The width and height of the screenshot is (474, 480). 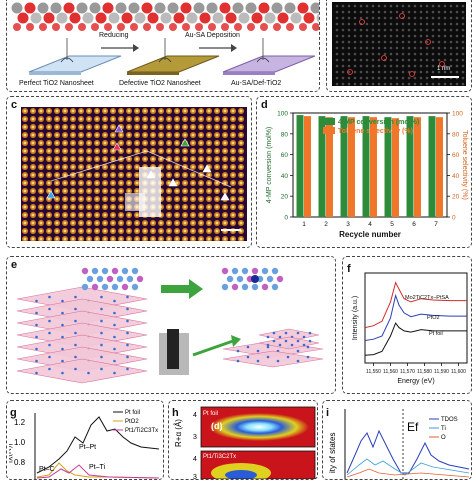 What do you see at coordinates (441, 372) in the screenshot?
I see `f-xtick-4: 11,590` at bounding box center [441, 372].